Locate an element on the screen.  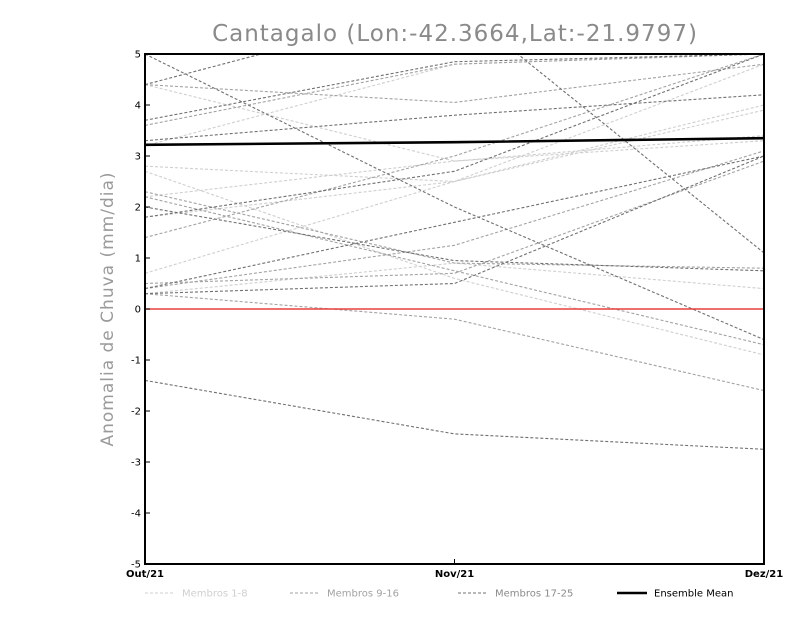
chart-title: Cantagalo (Lon:-42.3664,Lat:-21.9797) is located at coordinates (455, 34).